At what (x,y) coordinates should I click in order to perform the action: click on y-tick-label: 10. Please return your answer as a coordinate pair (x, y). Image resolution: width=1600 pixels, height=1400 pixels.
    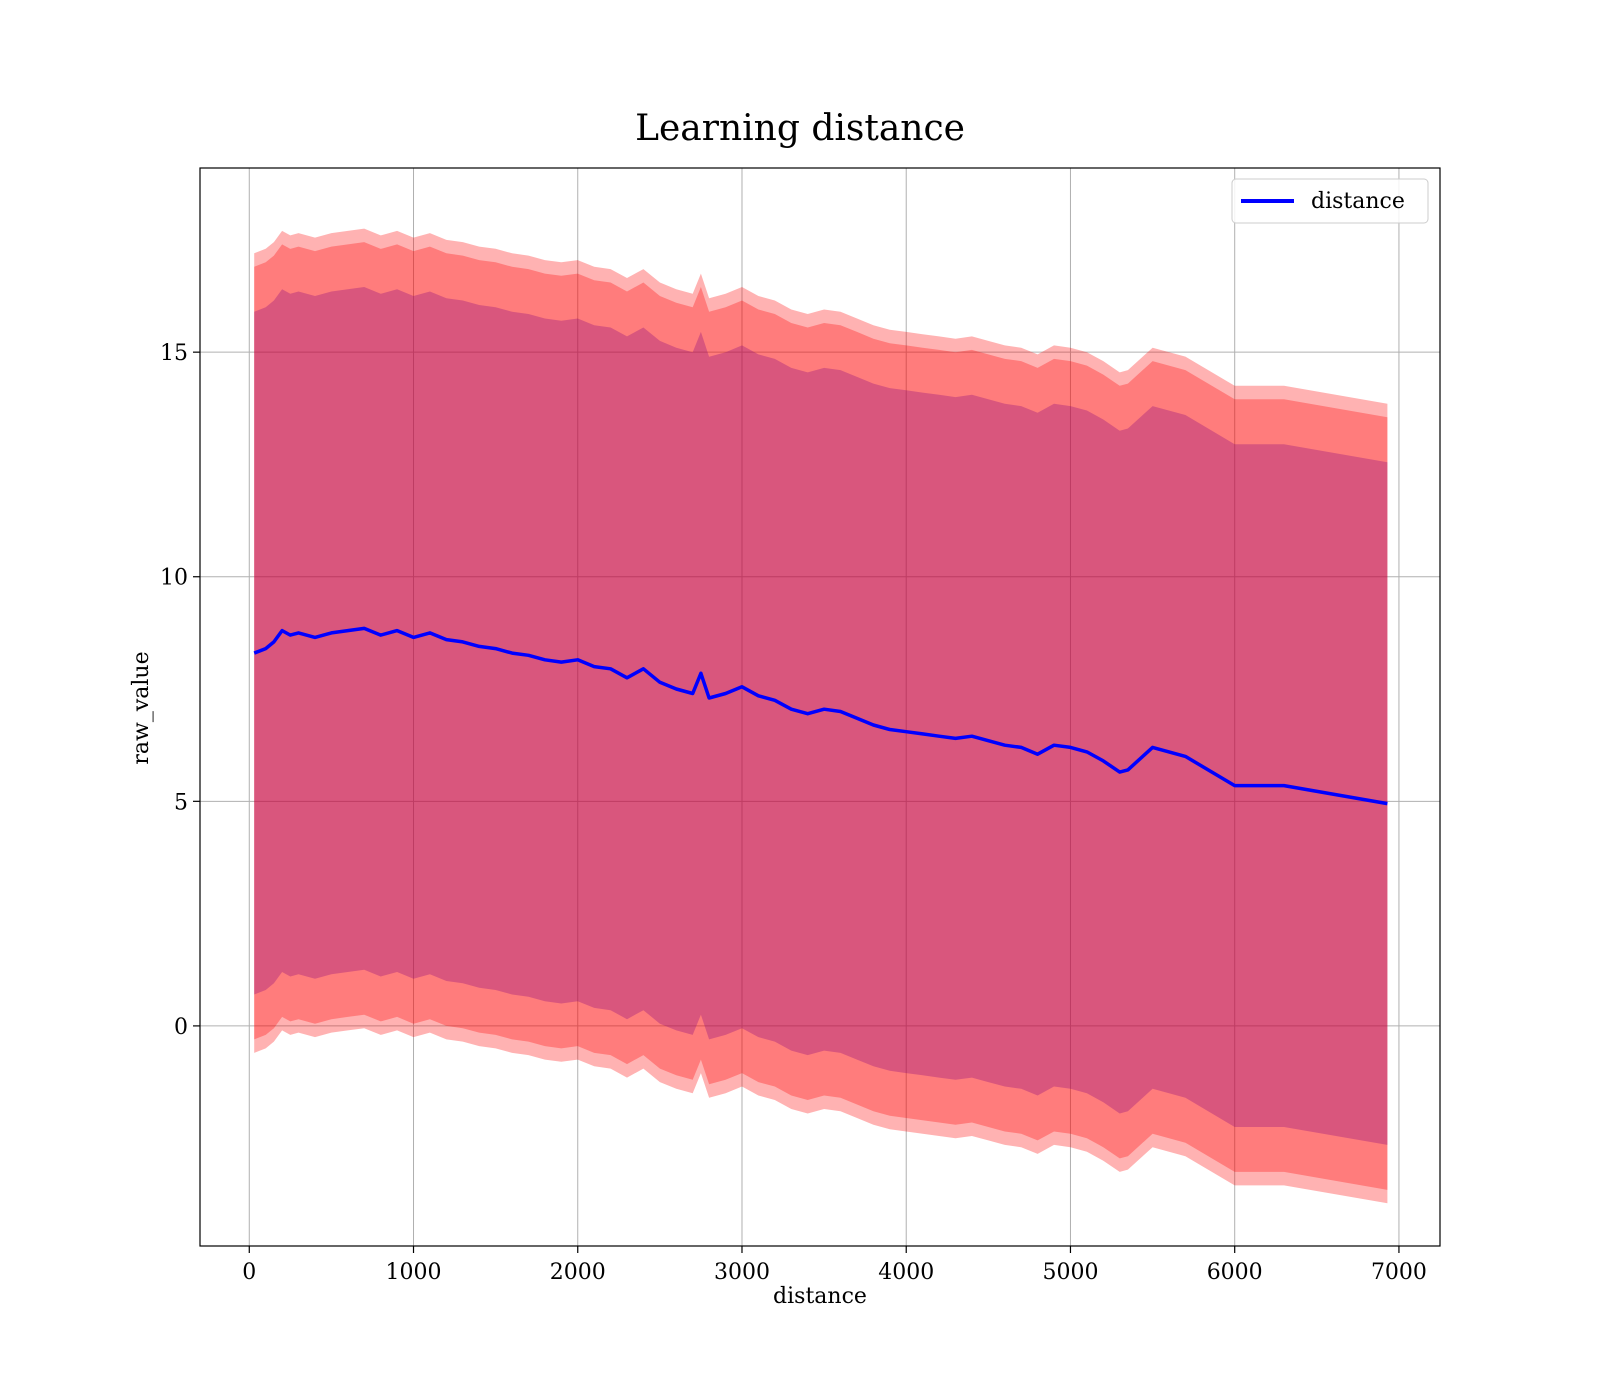
    Looking at the image, I should click on (174, 578).